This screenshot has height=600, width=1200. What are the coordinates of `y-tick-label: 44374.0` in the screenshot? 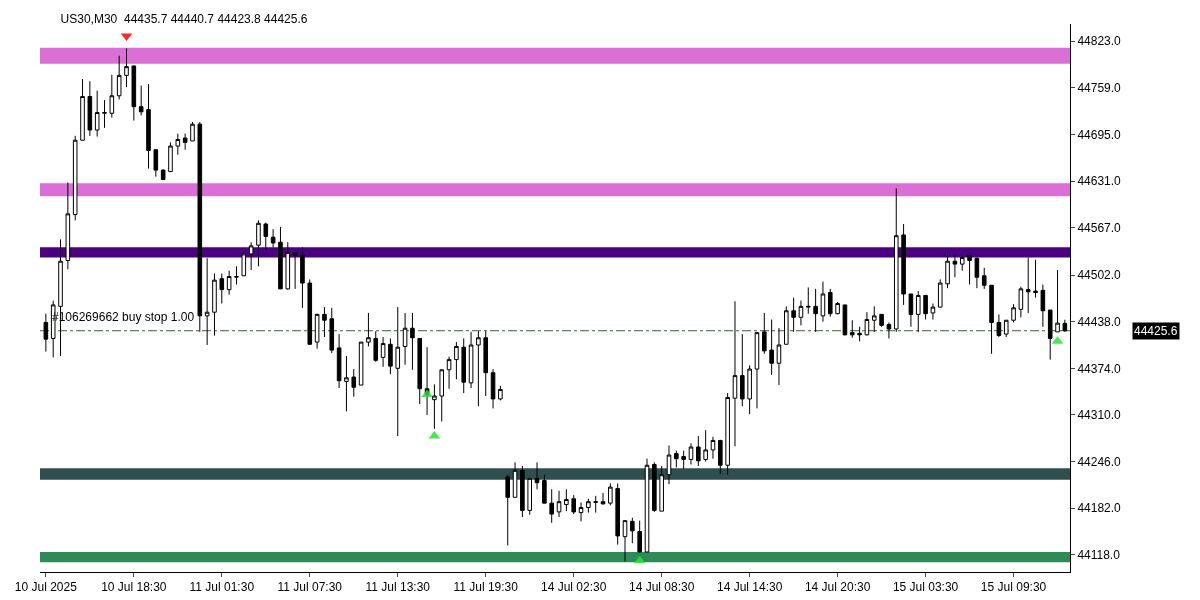 It's located at (1099, 368).